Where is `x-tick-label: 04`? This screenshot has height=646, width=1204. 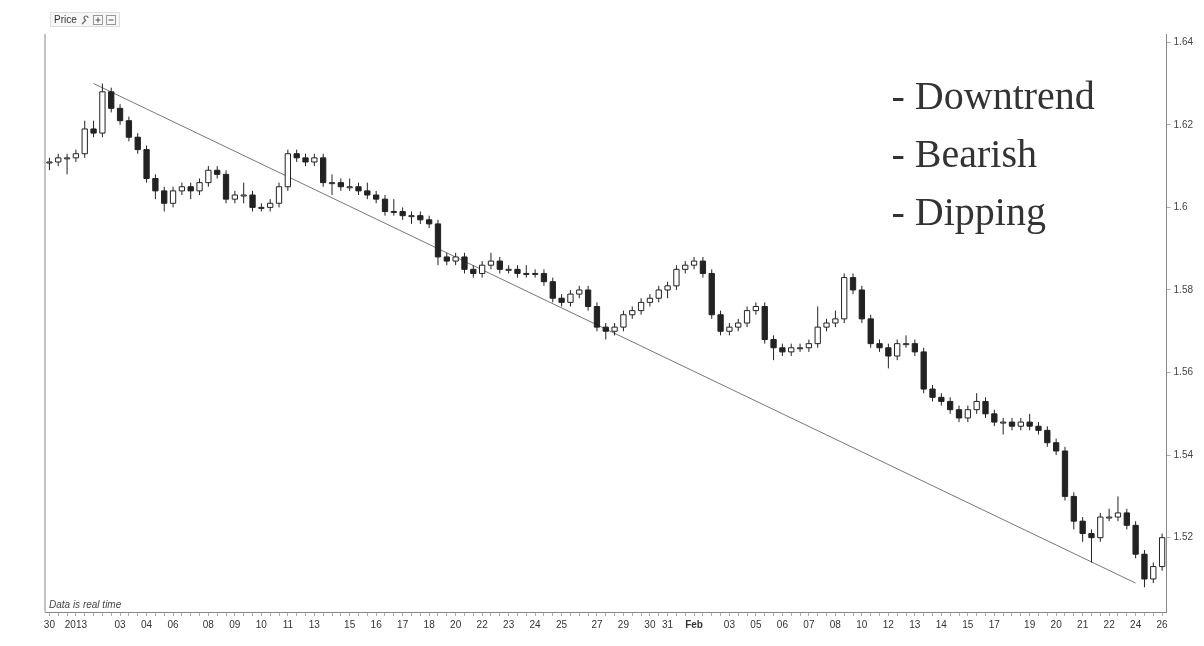
x-tick-label: 04 is located at coordinates (146, 624).